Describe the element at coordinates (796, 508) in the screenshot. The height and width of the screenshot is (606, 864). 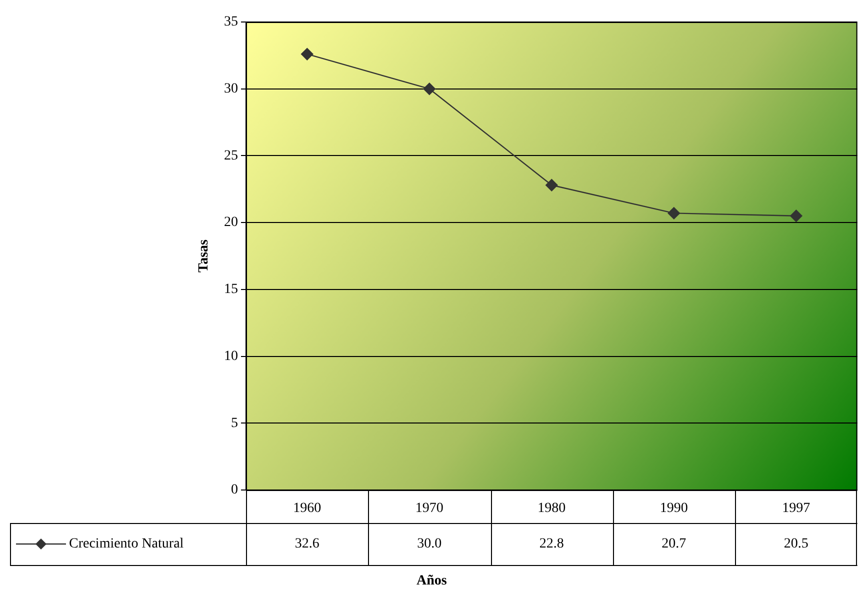
I see `x-tick-label: 1997` at that location.